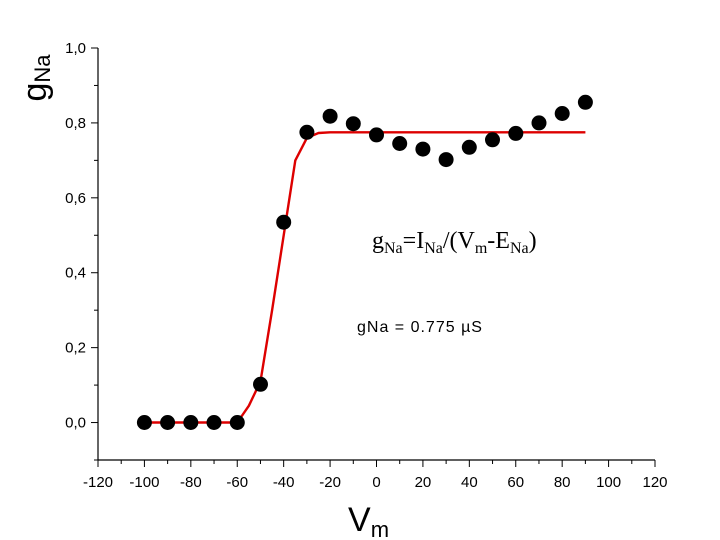  I want to click on formula-text: ), so click(533, 241).